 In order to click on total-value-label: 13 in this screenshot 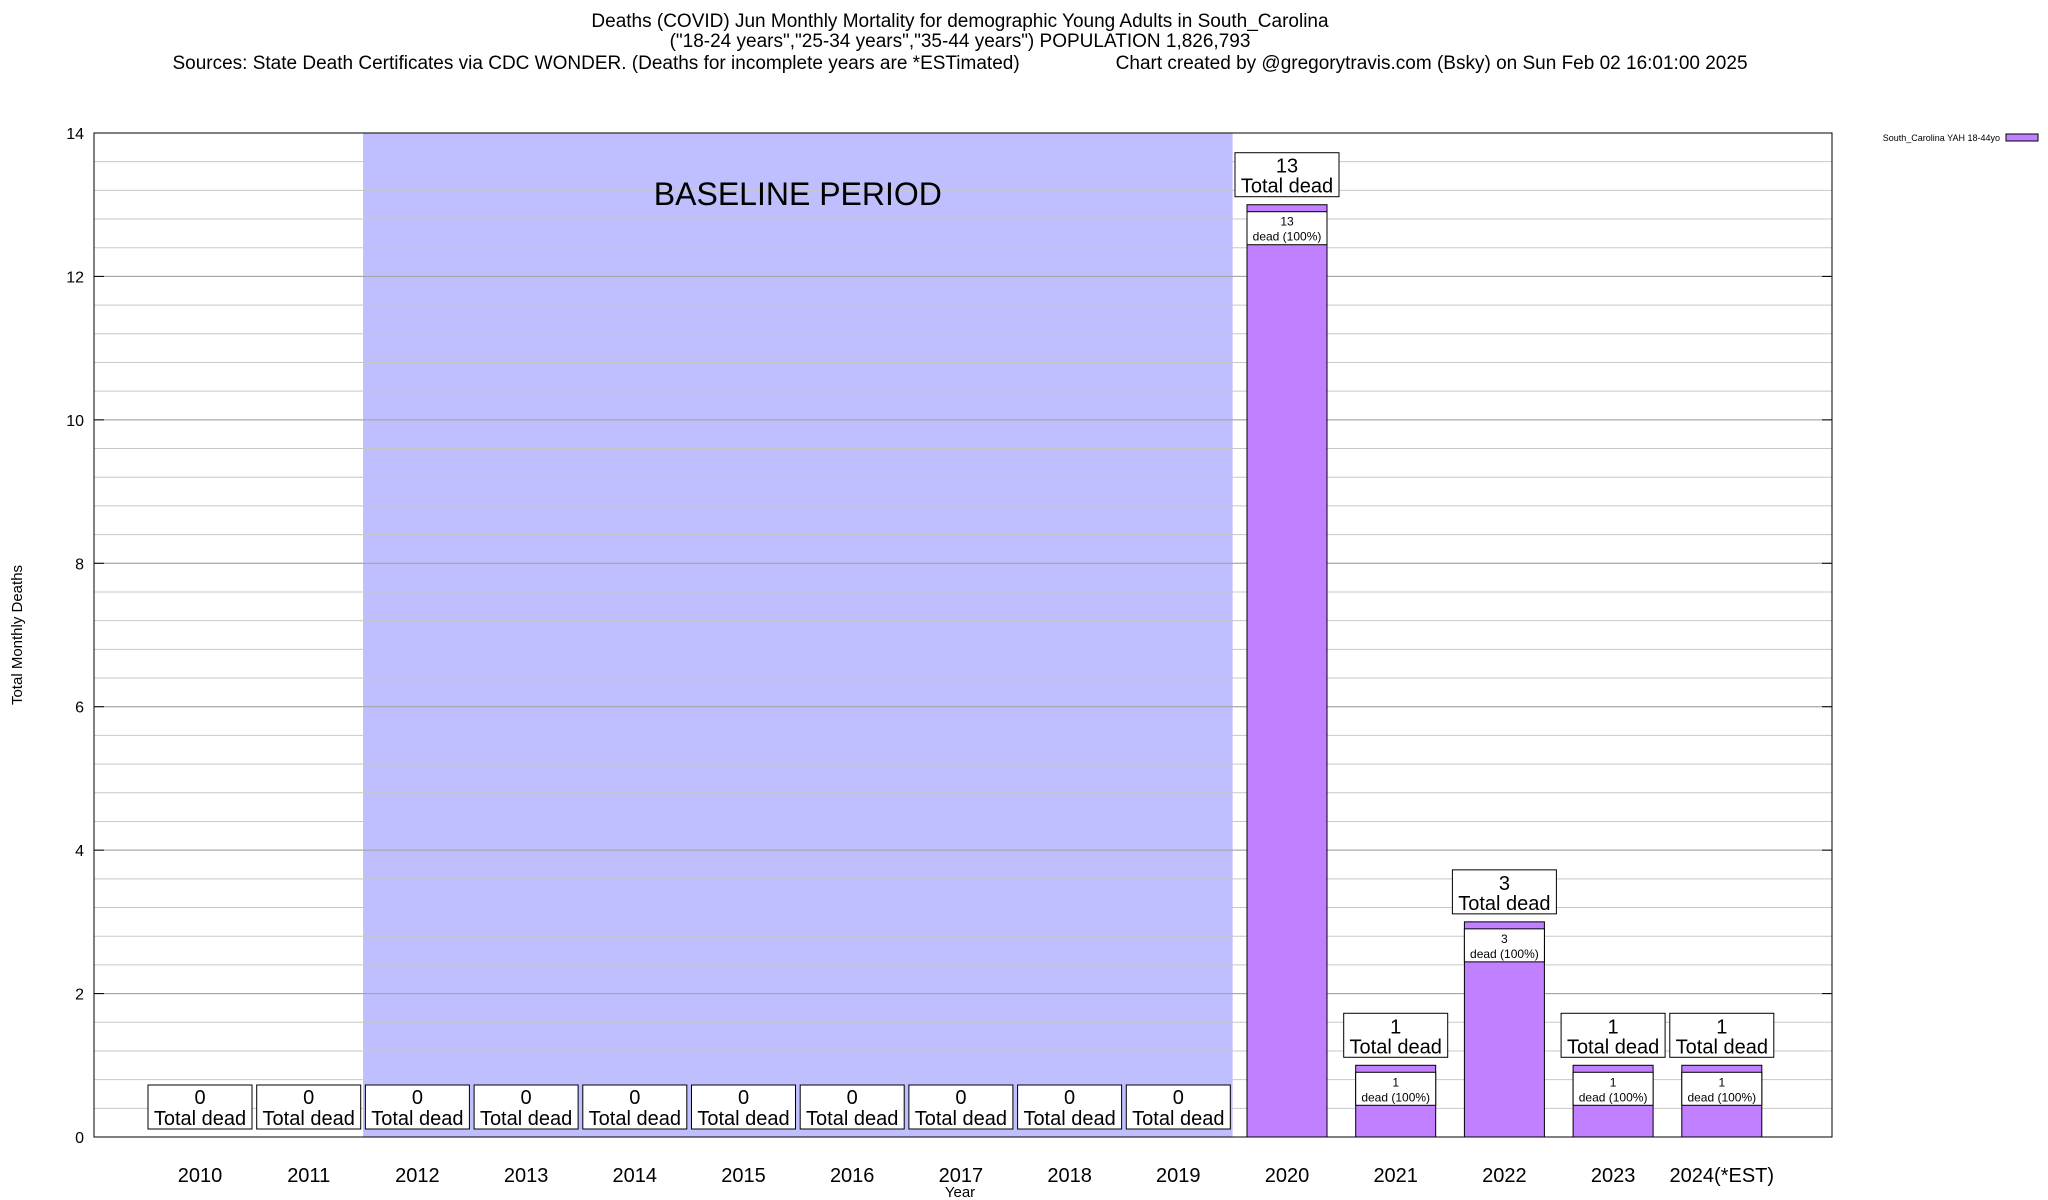, I will do `click(1287, 167)`.